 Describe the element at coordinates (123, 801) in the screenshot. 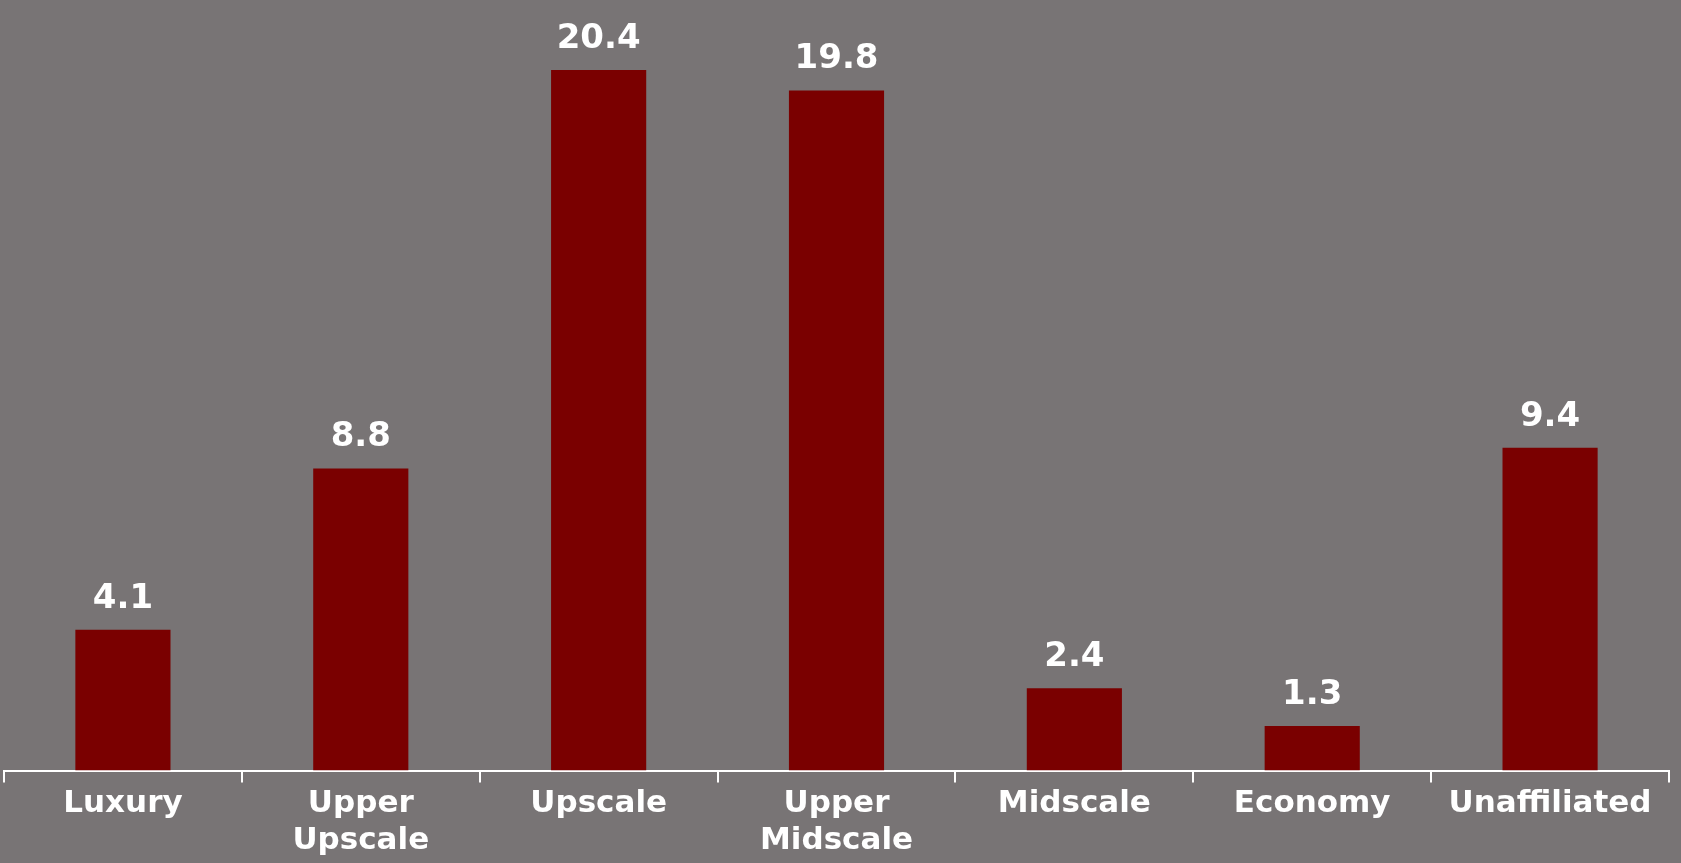

I see `x-tick-label: Luxury` at that location.